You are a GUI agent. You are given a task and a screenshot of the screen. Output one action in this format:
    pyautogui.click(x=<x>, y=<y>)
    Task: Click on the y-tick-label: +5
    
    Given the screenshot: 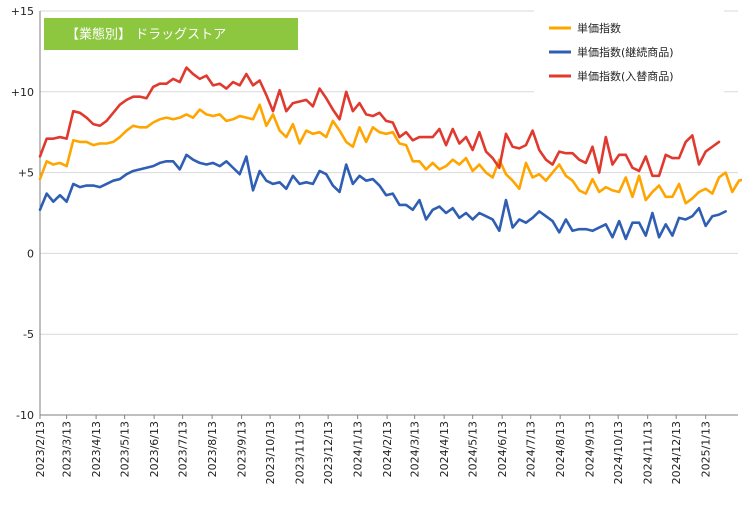 What is the action you would take?
    pyautogui.click(x=26, y=173)
    